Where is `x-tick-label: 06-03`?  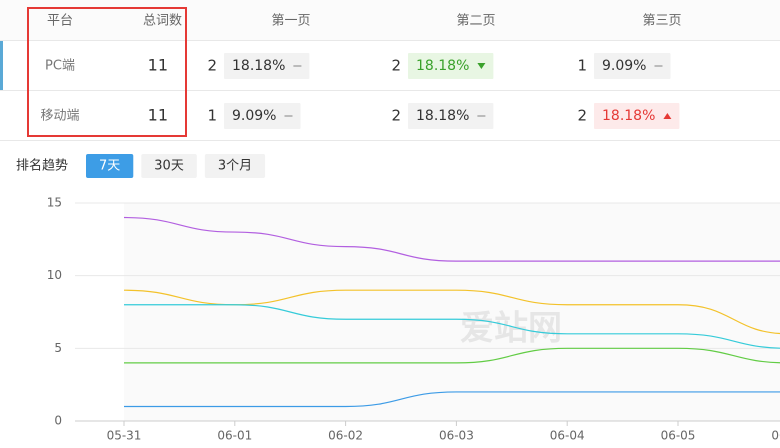
x-tick-label: 06-03 is located at coordinates (456, 436).